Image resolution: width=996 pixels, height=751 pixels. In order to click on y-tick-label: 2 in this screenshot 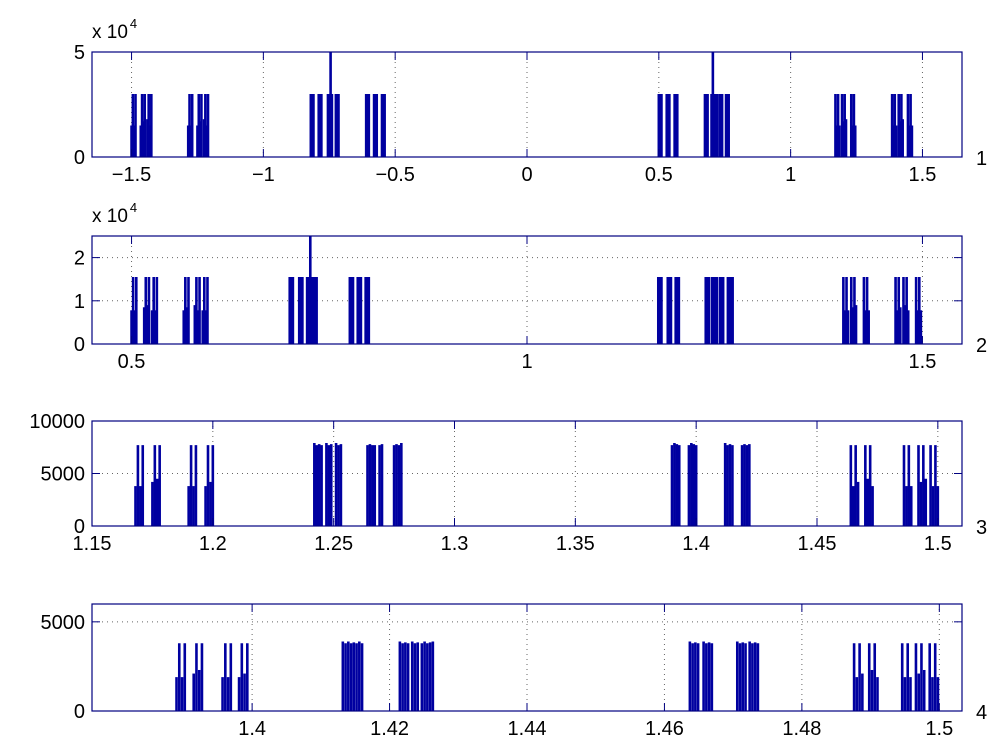, I will do `click(79, 259)`.